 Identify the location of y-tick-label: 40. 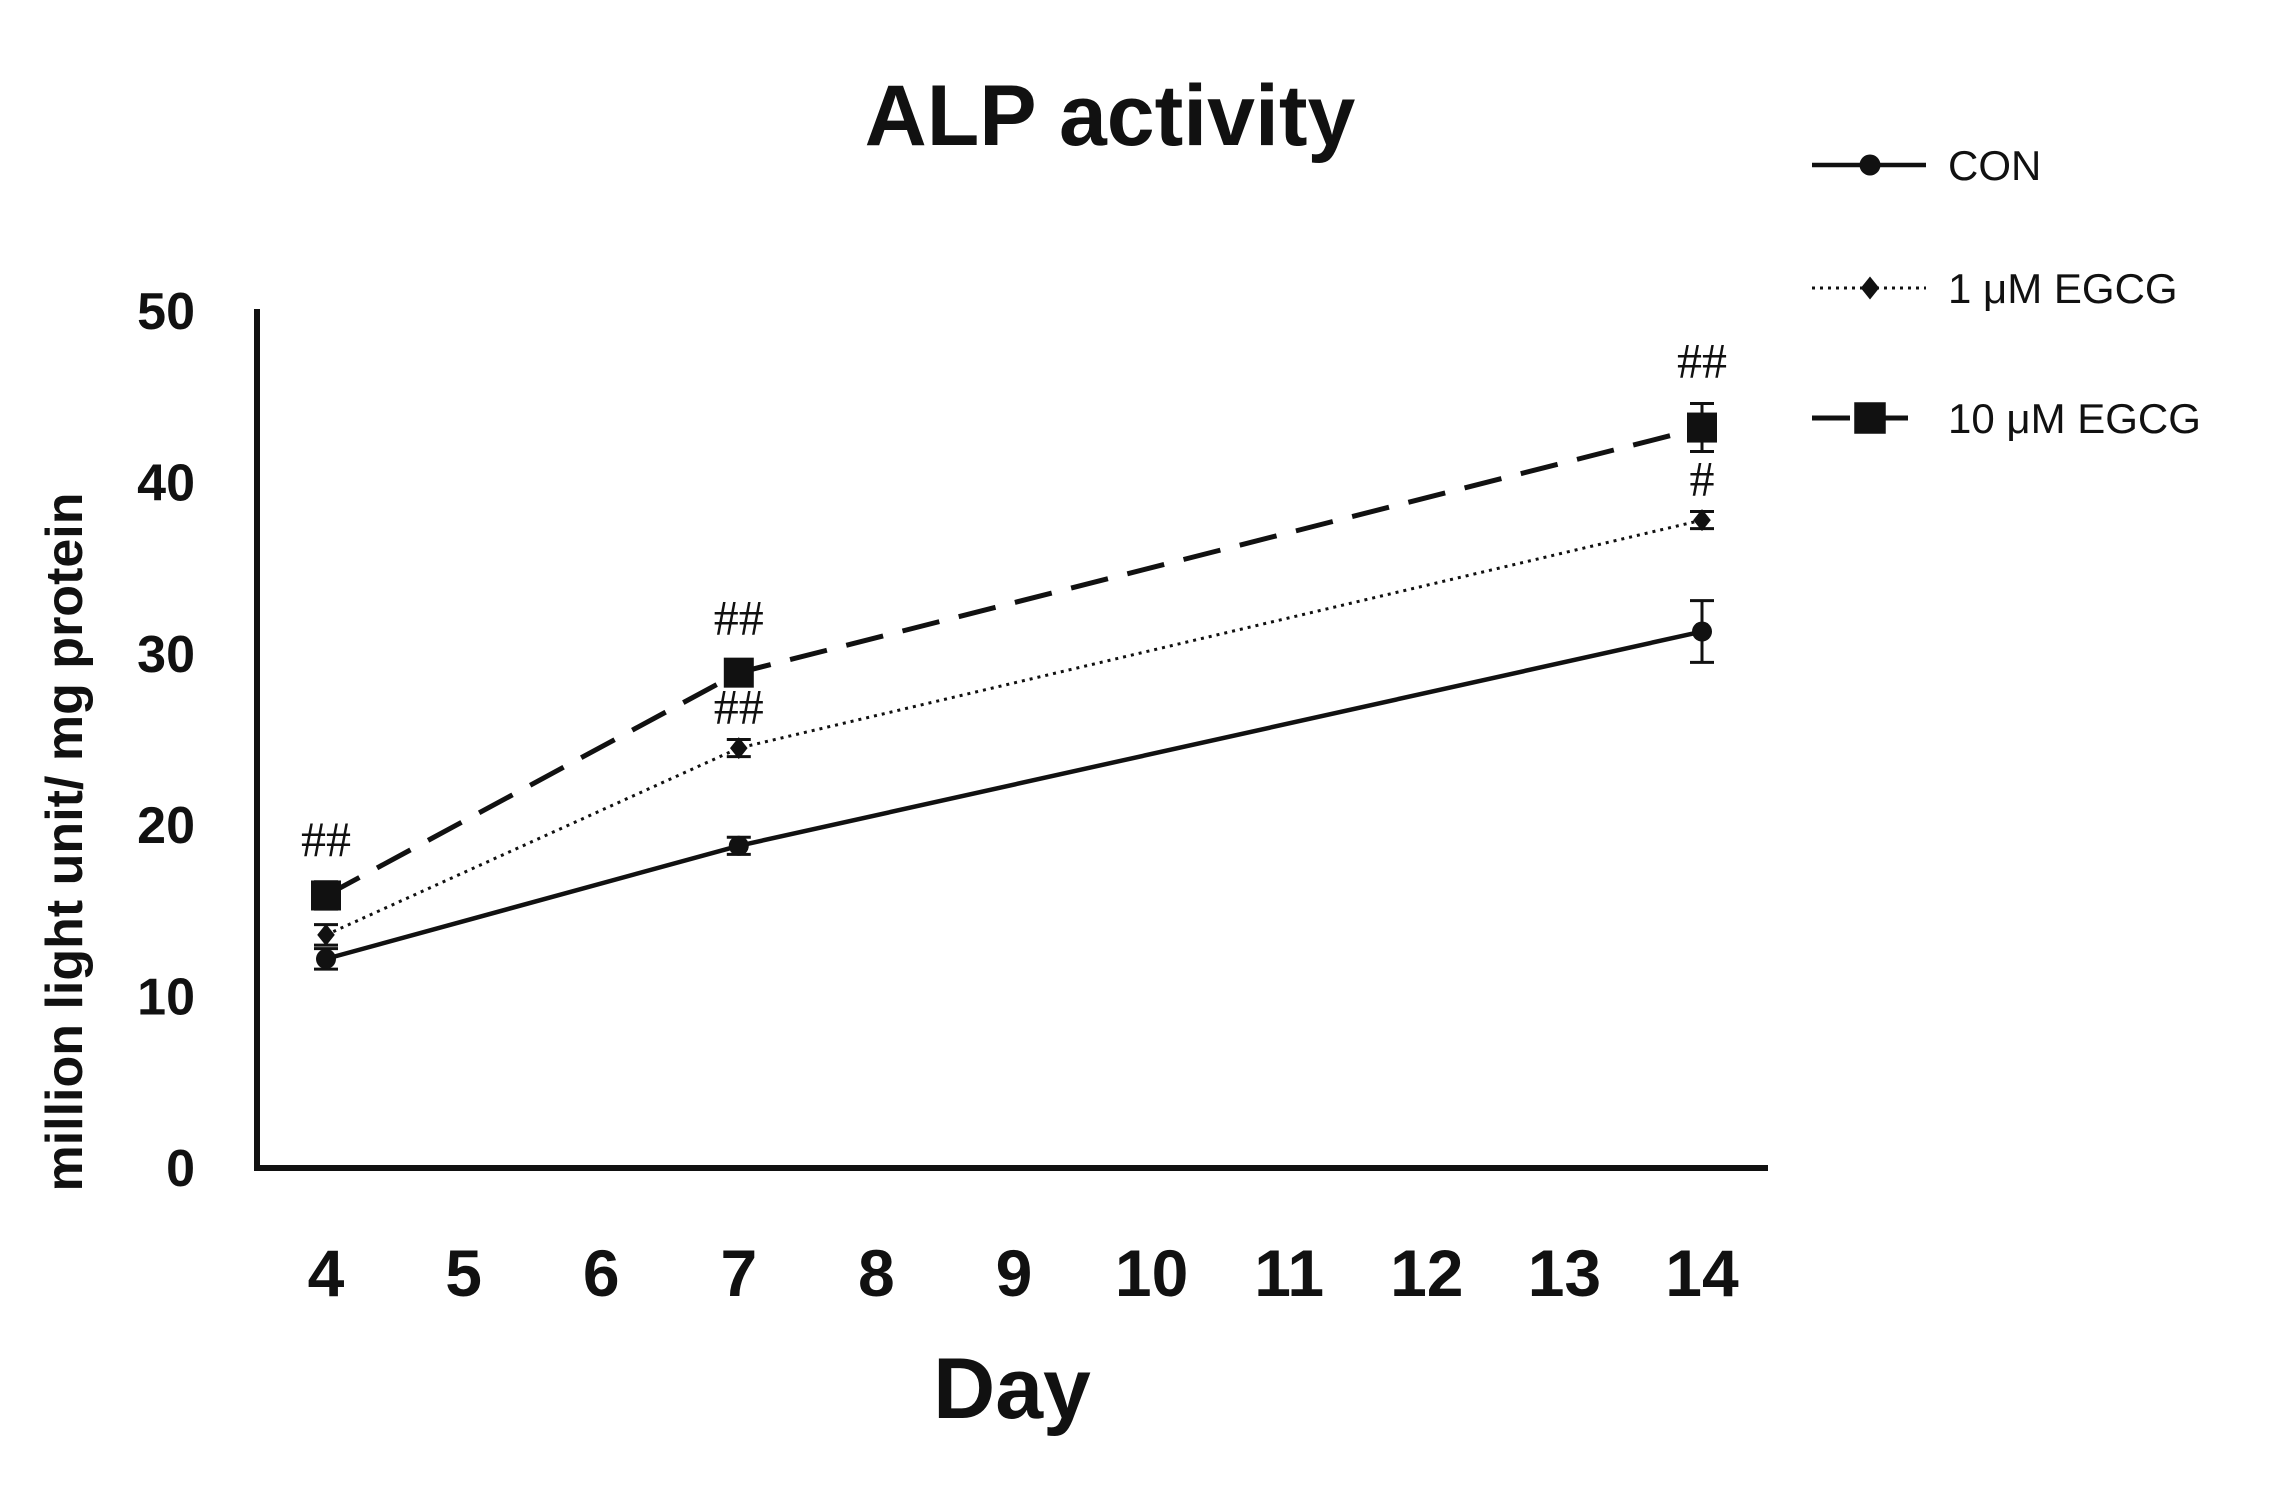
(166, 483).